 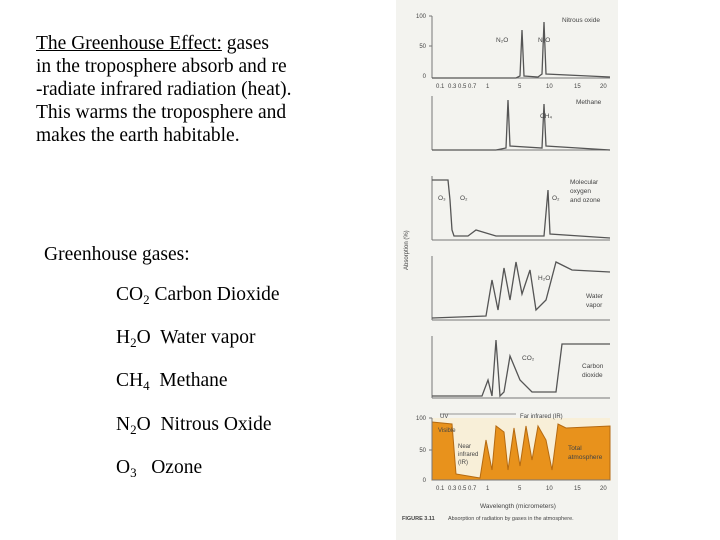 I want to click on intro-line-4: This warms the troposphere and, so click(x=161, y=112).